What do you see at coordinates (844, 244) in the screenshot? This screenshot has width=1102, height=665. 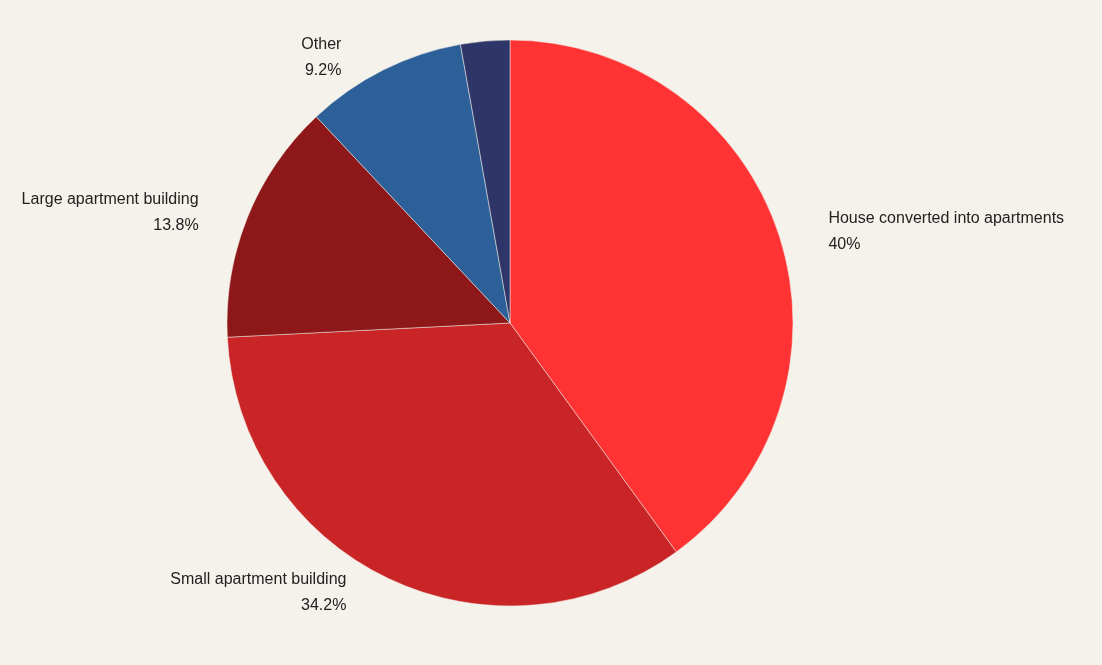 I see `data-label: 40%` at bounding box center [844, 244].